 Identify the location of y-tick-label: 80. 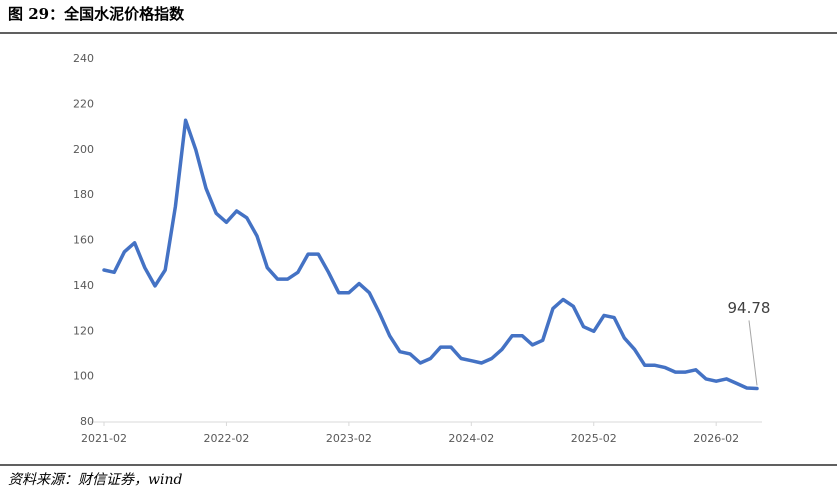
(87, 421).